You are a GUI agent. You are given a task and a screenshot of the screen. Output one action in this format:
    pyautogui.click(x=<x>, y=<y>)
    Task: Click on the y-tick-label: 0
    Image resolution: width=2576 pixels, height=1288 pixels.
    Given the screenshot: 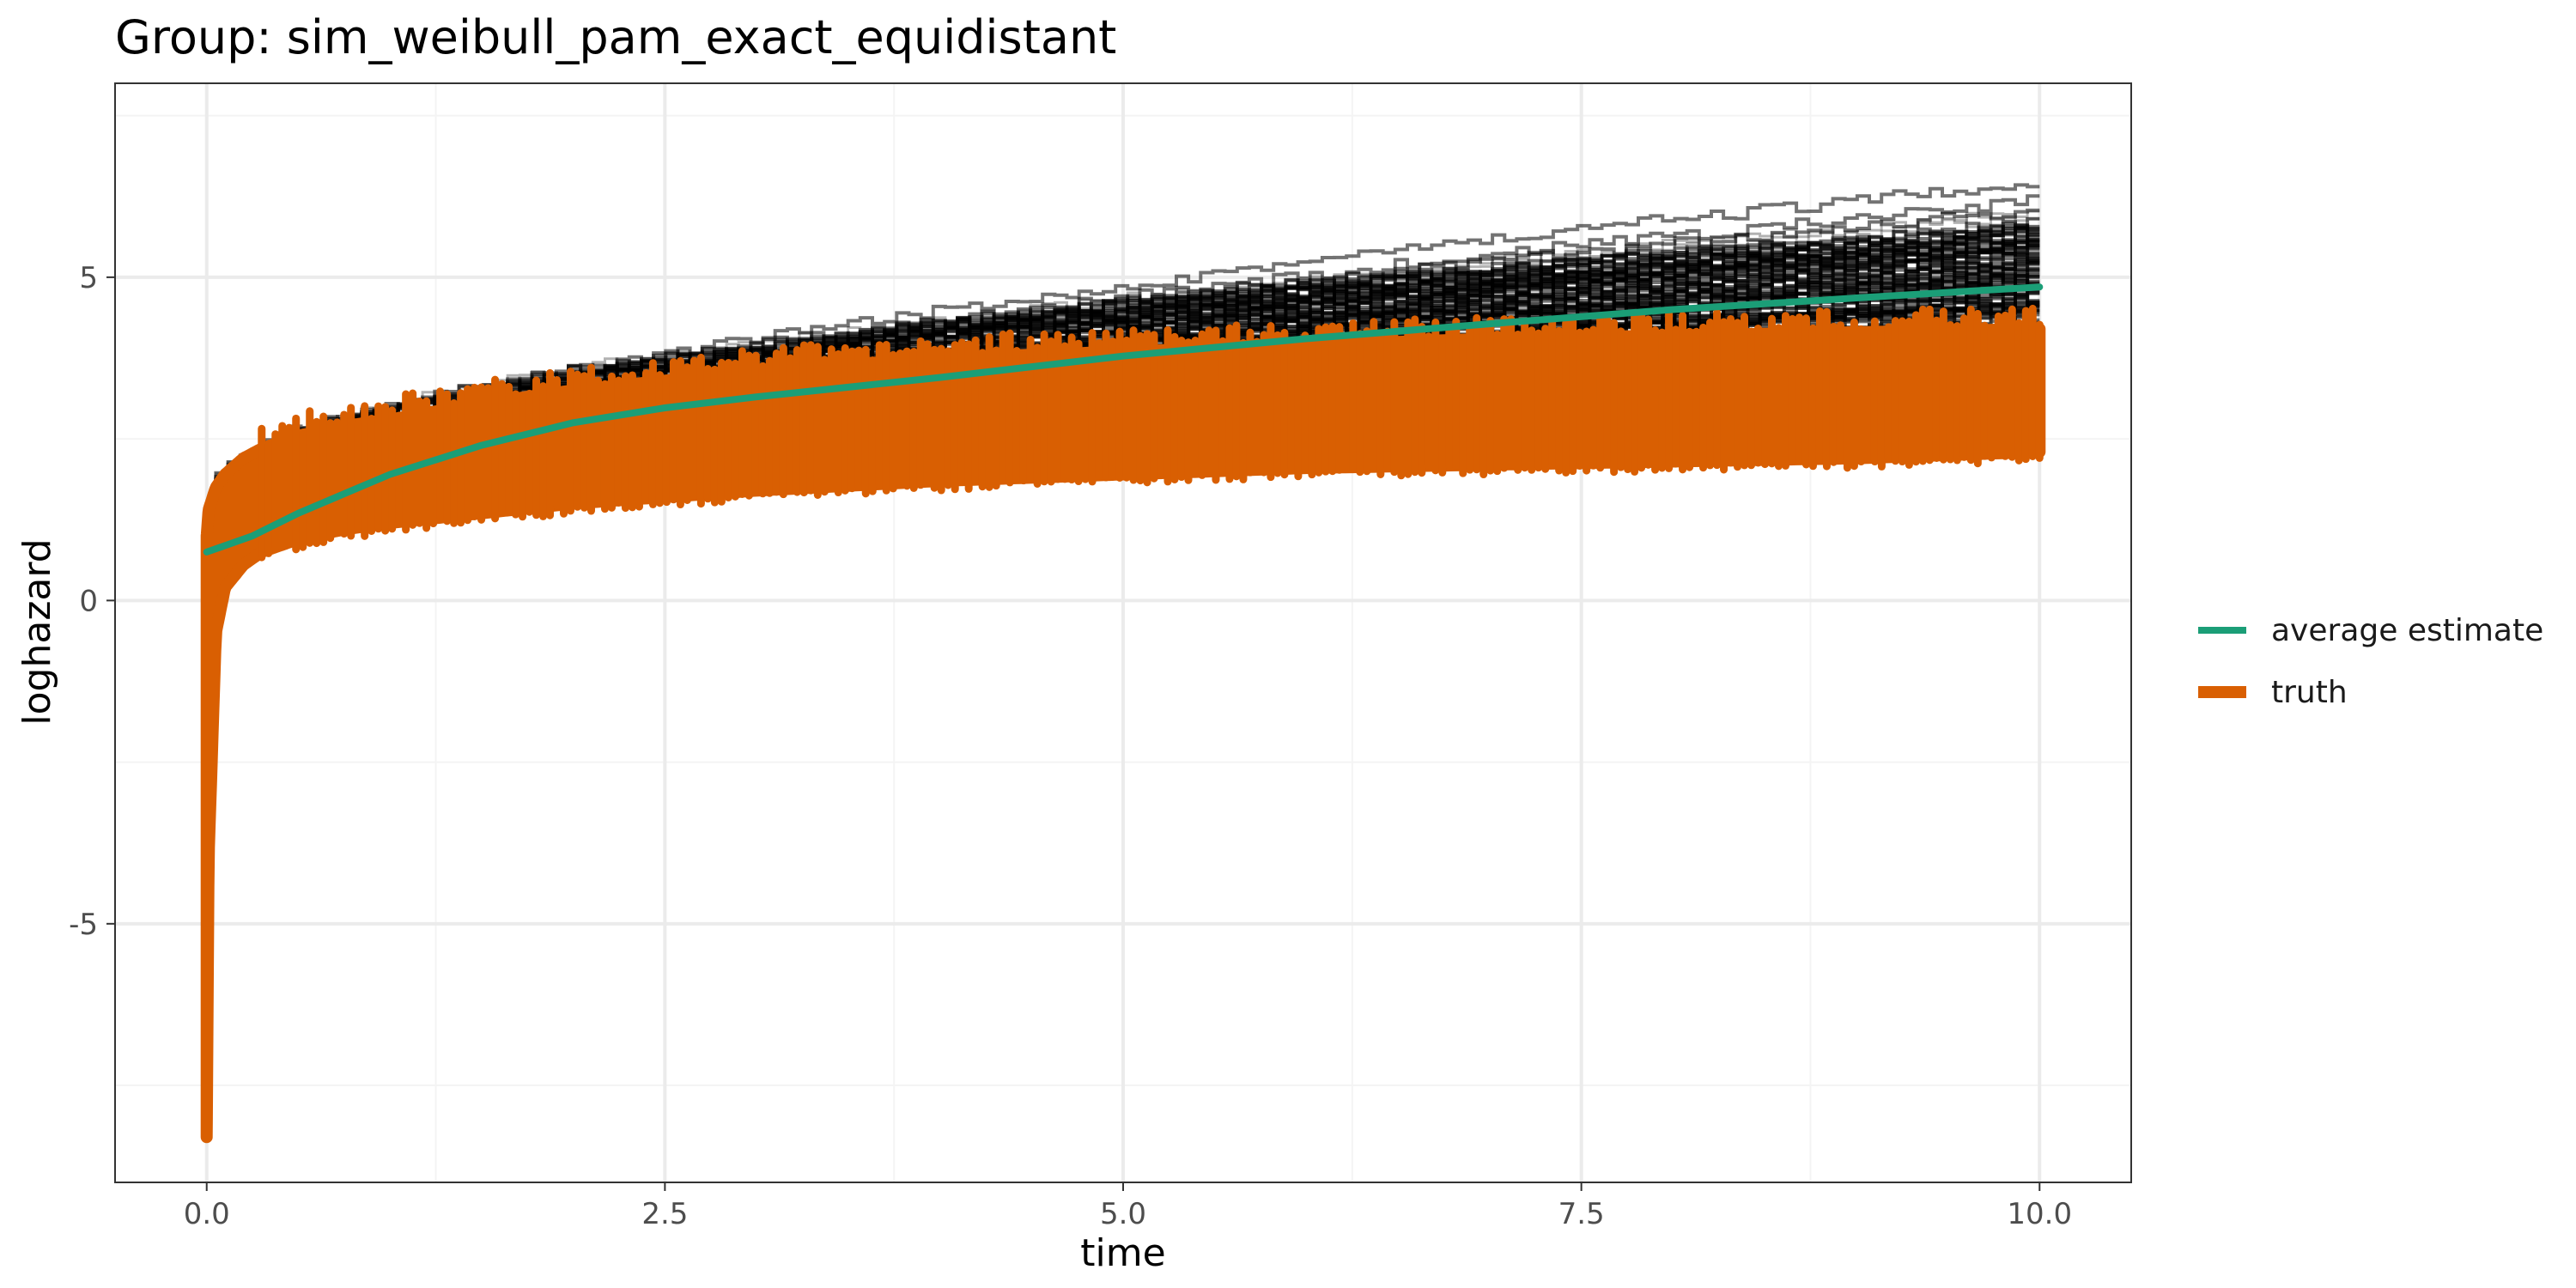 What is the action you would take?
    pyautogui.click(x=88, y=601)
    